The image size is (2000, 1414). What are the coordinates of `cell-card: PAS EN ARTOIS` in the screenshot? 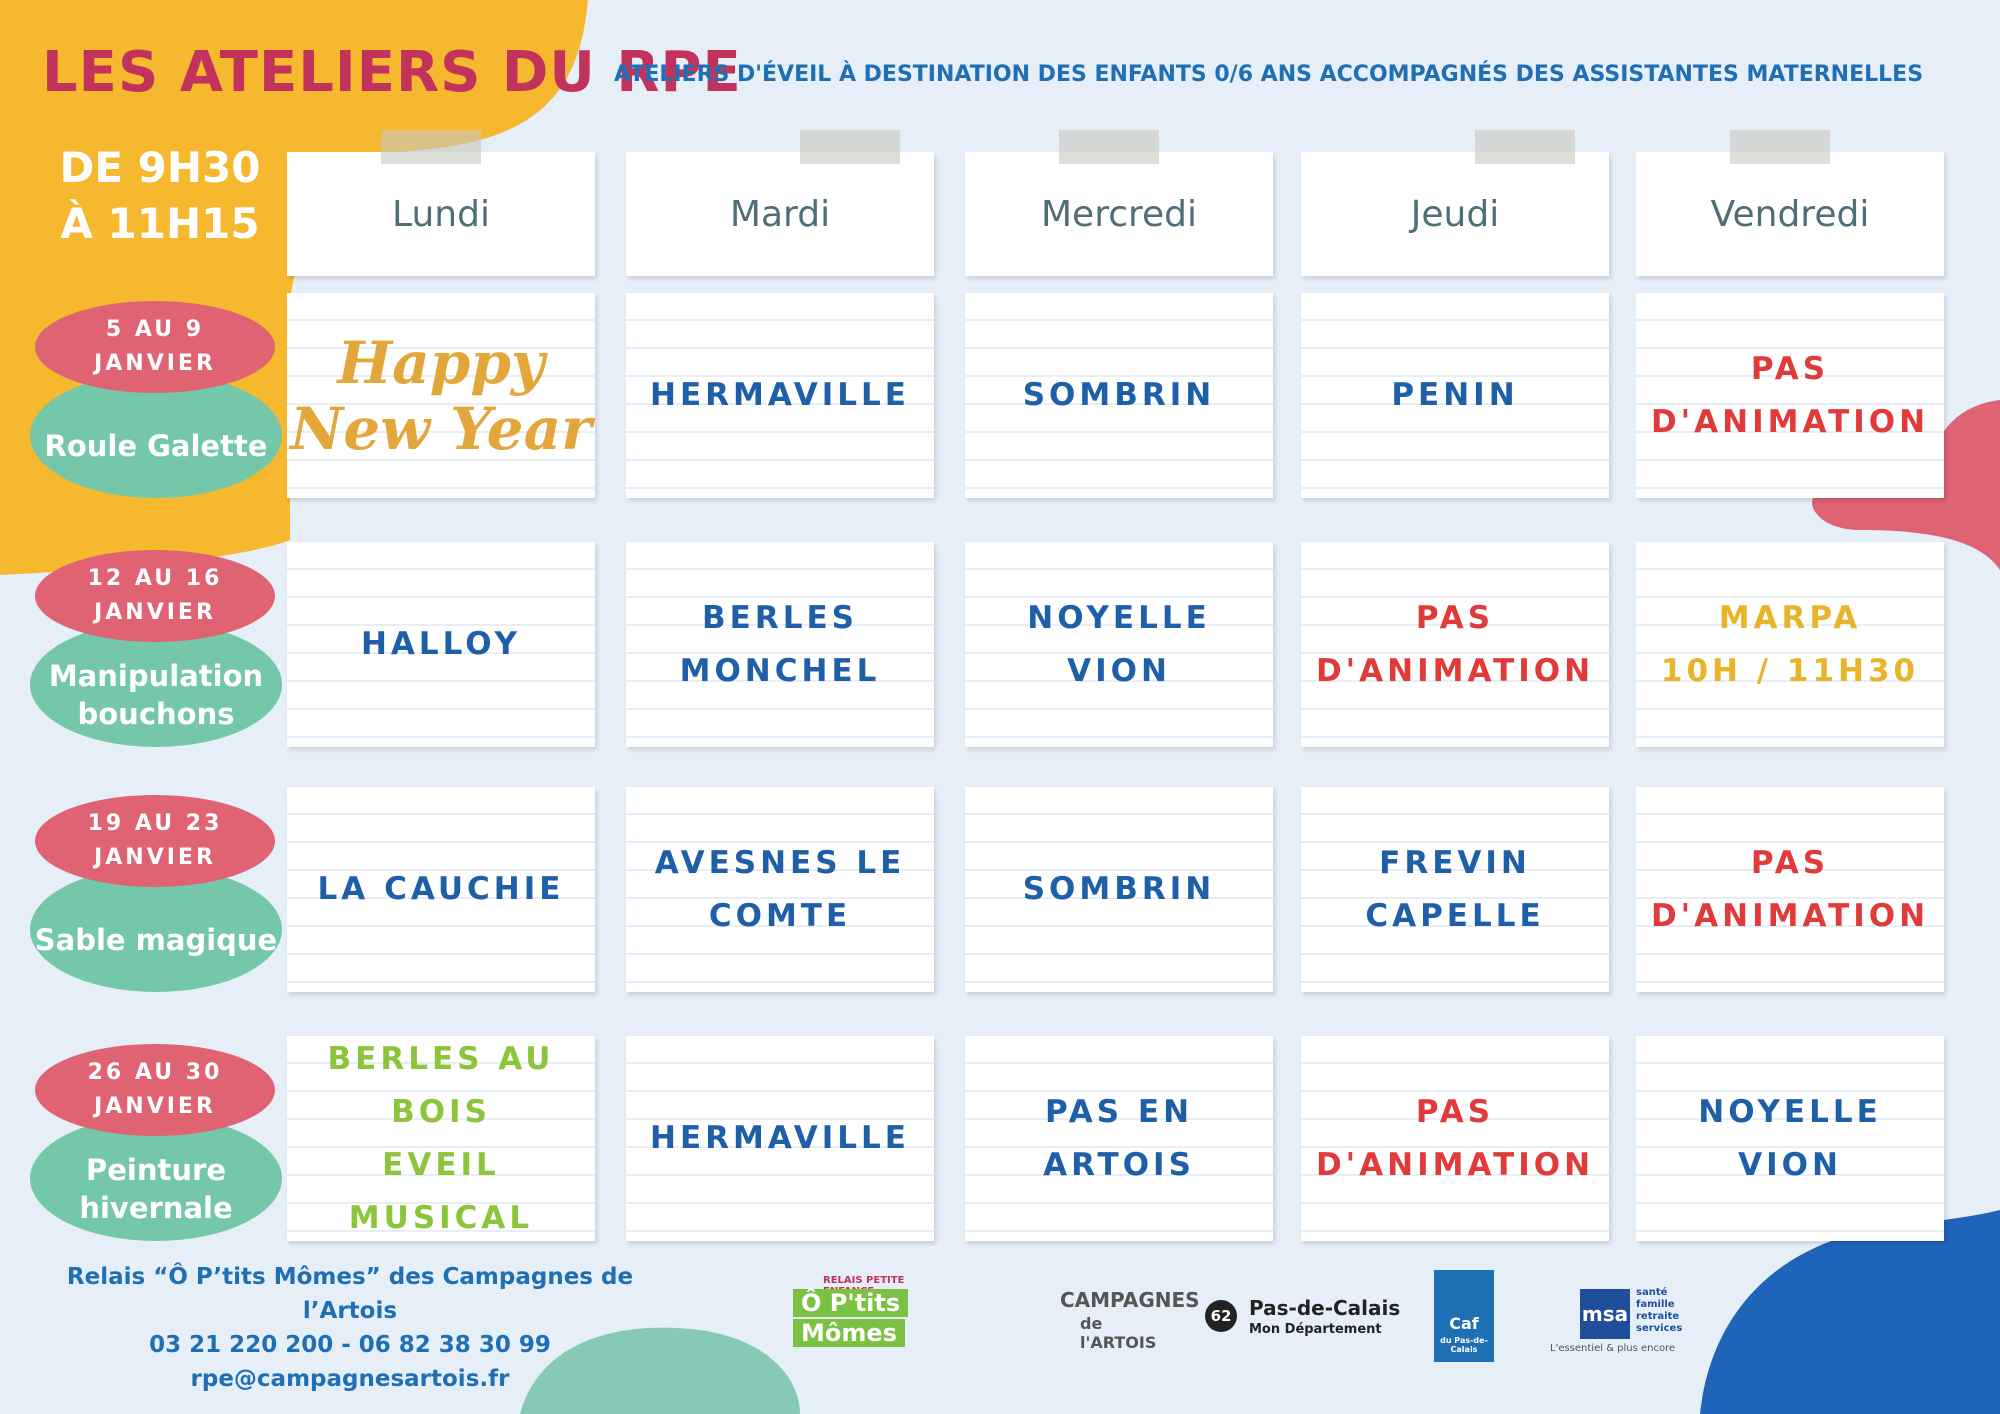 It's located at (1119, 1138).